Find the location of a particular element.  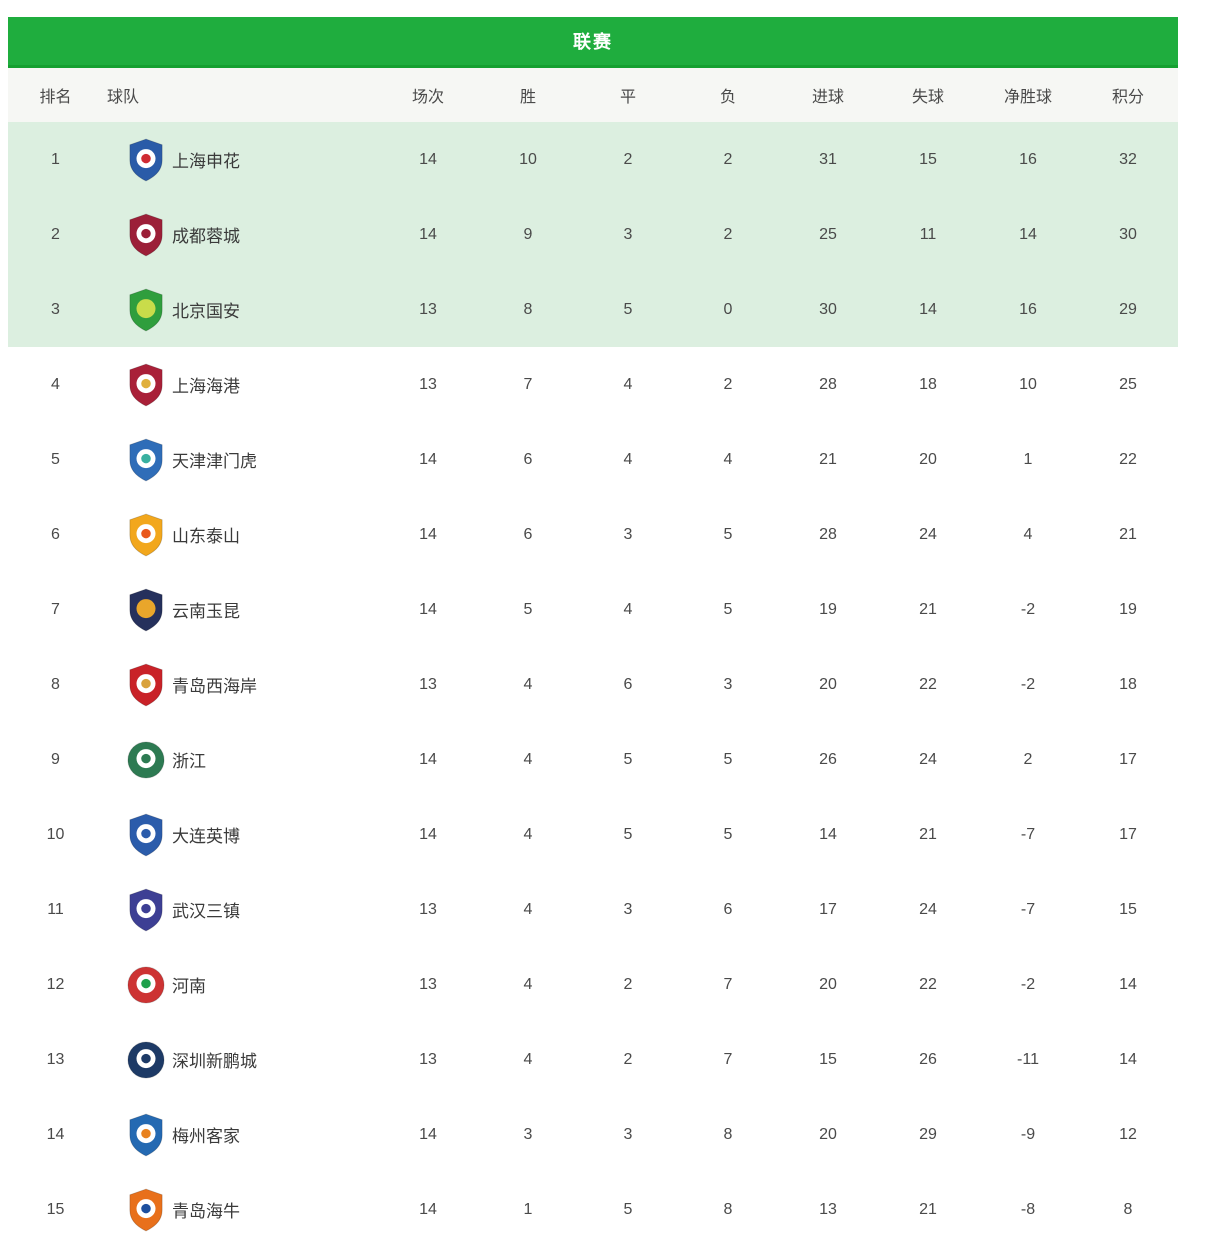

wins-cell: 6 is located at coordinates (528, 459).